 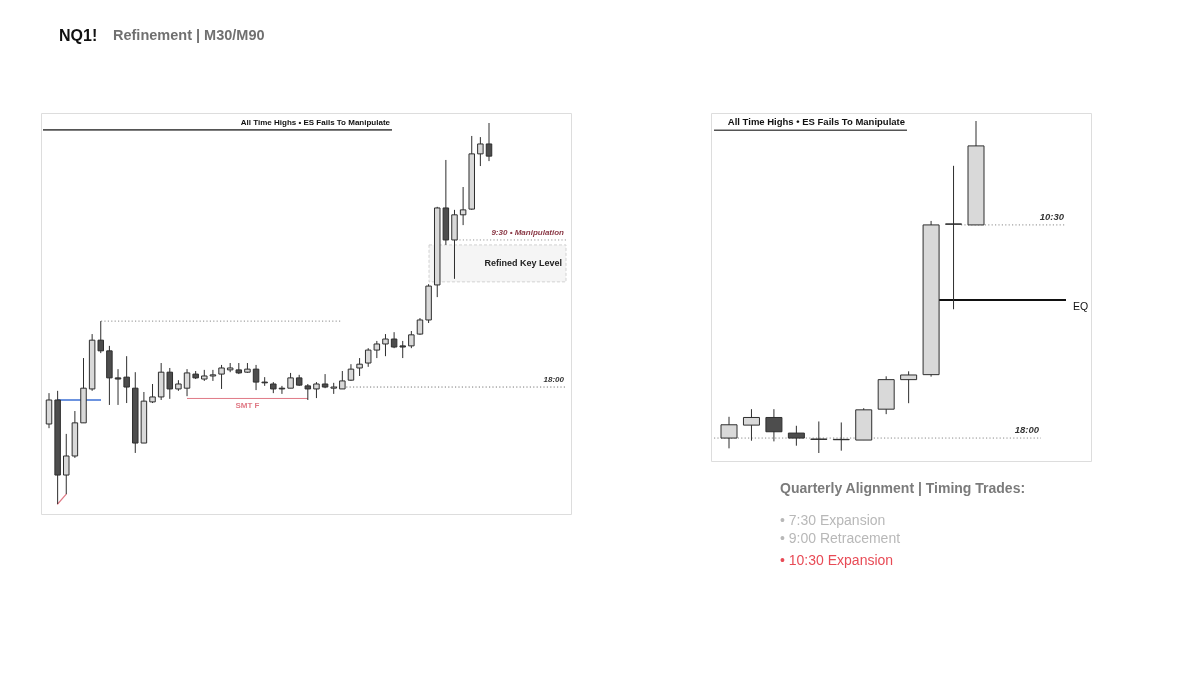 What do you see at coordinates (833, 520) in the screenshot?
I see `text: • 7:30 Expansion` at bounding box center [833, 520].